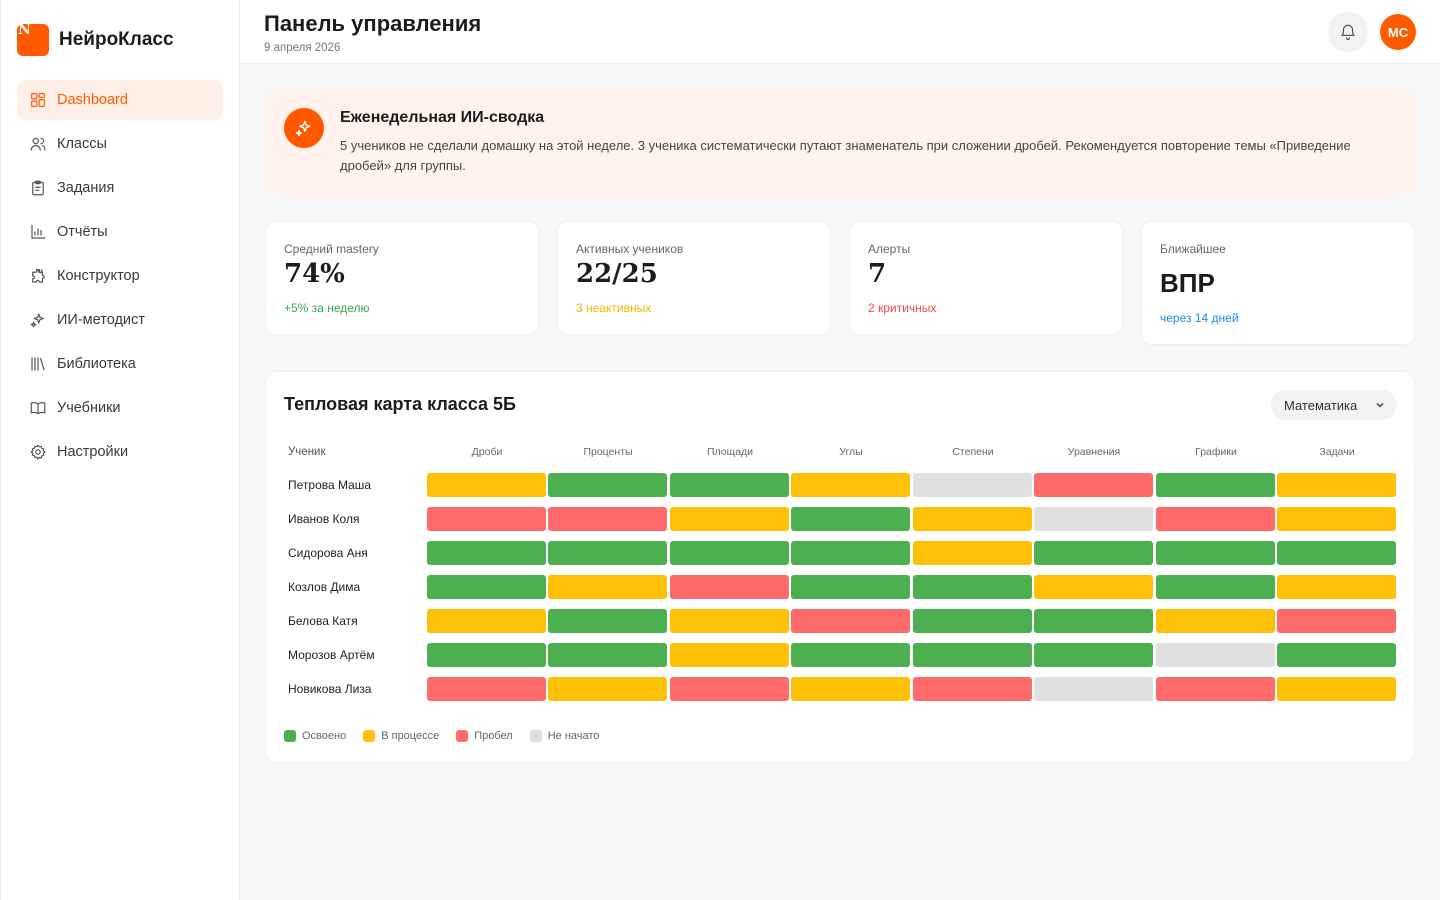 This screenshot has height=900, width=1440. Describe the element at coordinates (986, 278) in the screenshot. I see `stat-card-alerts: Алерты 7 2 критичных` at that location.